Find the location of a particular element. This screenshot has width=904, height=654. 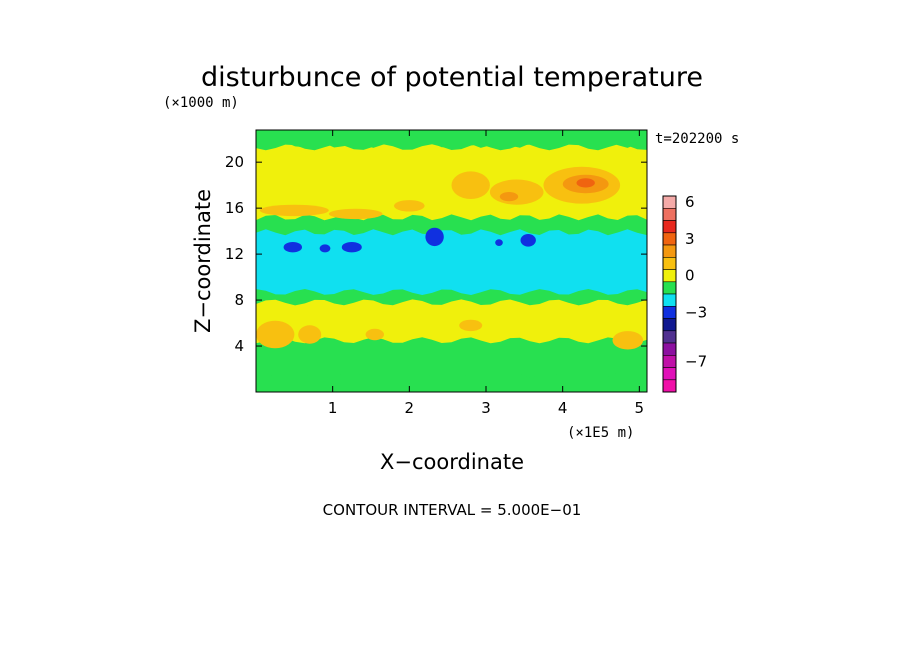

y-unit-label: (×1000 m) is located at coordinates (201, 103).